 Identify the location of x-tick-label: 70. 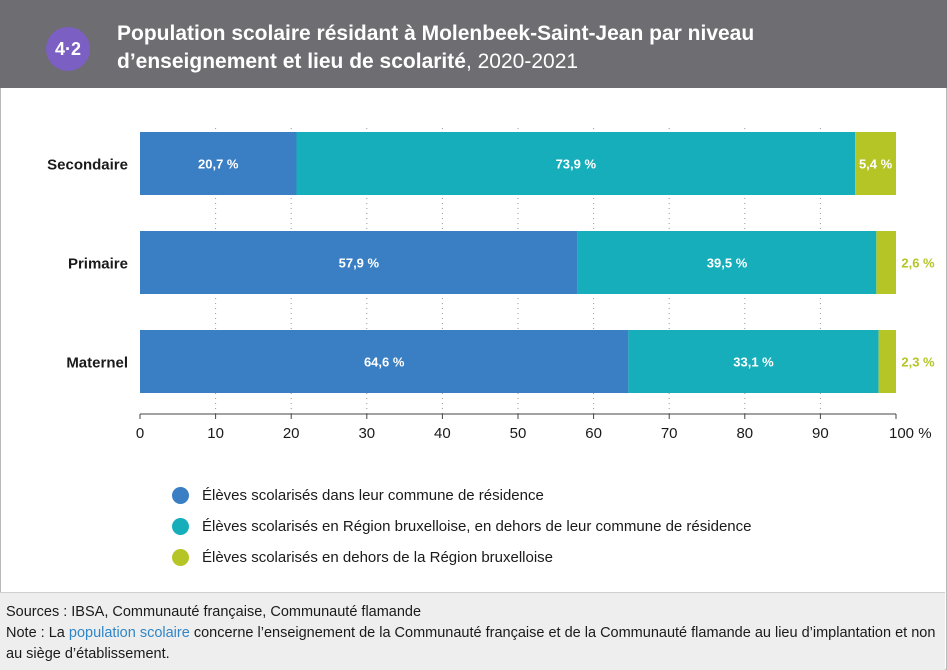
(669, 433).